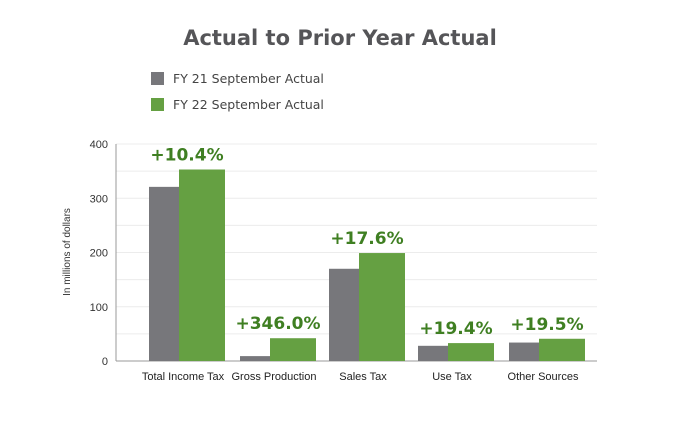 Image resolution: width=675 pixels, height=424 pixels. I want to click on change-label: +19.4%, so click(455, 329).